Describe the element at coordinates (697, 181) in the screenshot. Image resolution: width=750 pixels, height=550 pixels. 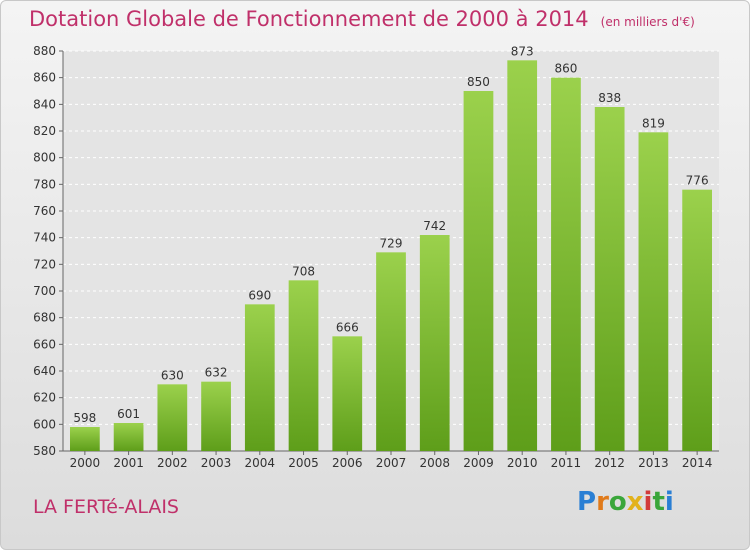
I see `bar-value-label: 776` at that location.